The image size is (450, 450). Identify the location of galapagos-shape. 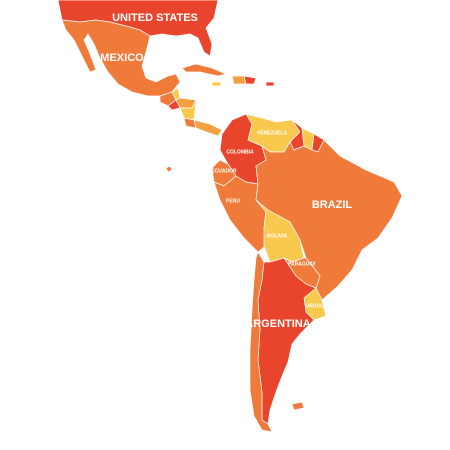
(169, 169).